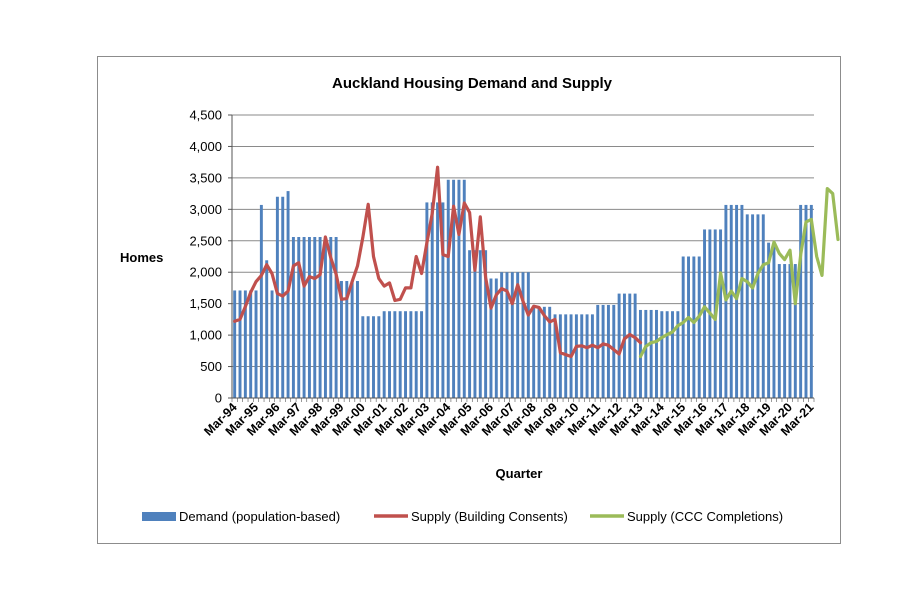 Image resolution: width=900 pixels, height=600 pixels. What do you see at coordinates (259, 516) in the screenshot?
I see `legend-label: Demand (population-based)` at bounding box center [259, 516].